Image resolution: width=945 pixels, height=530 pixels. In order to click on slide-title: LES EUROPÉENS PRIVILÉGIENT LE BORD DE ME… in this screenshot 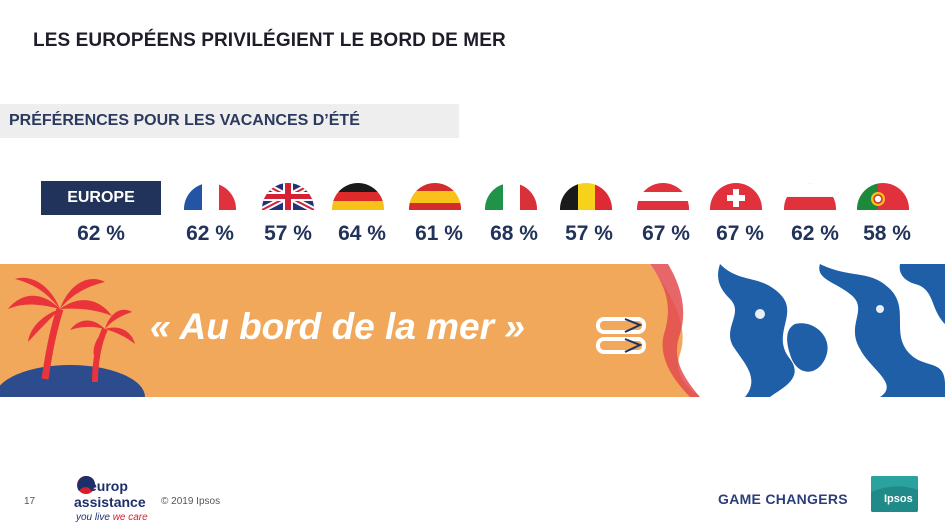, I will do `click(269, 40)`.